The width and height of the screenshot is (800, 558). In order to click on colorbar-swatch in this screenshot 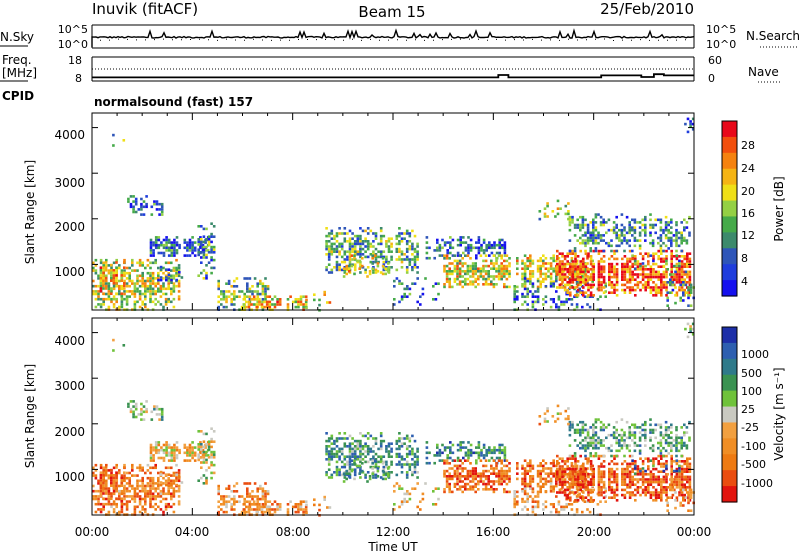, I will do `click(729, 272)`.